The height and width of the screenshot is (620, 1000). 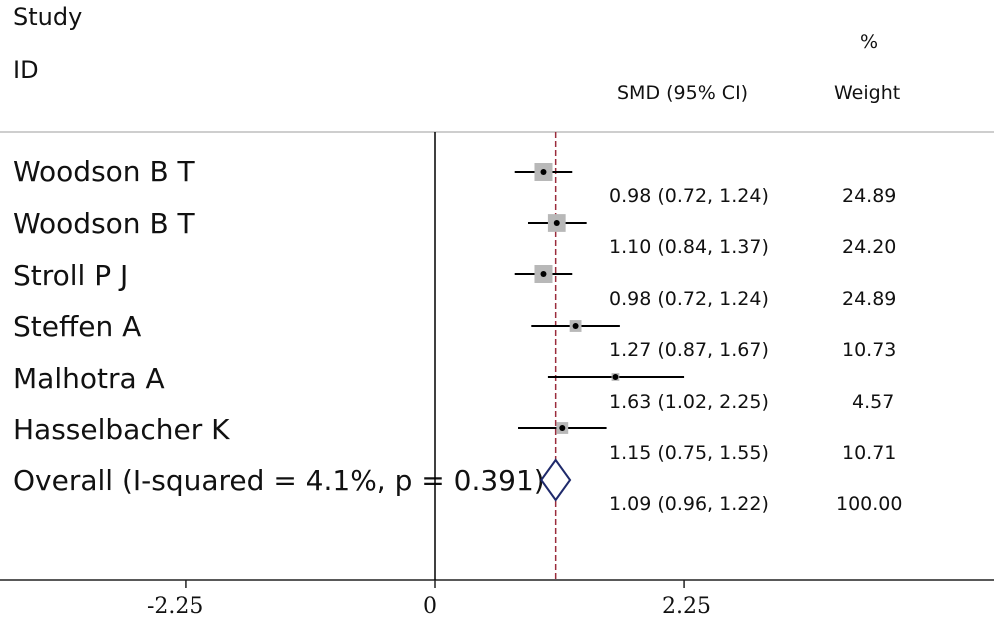 What do you see at coordinates (556, 480) in the screenshot?
I see `overall-diamond` at bounding box center [556, 480].